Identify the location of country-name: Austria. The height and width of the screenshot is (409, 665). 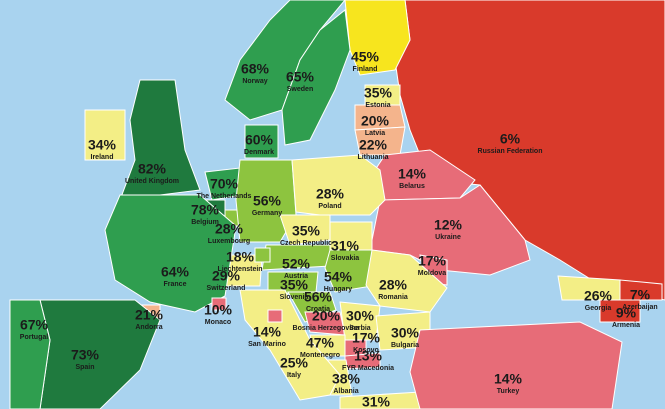
(296, 276).